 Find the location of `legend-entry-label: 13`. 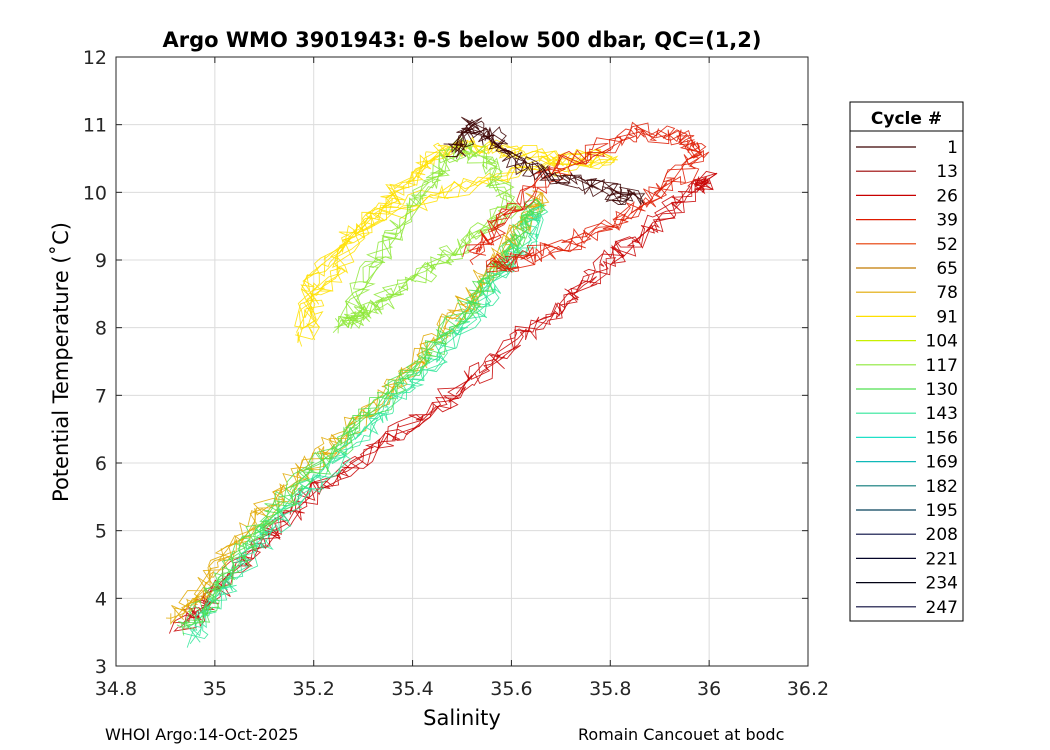

legend-entry-label: 13 is located at coordinates (947, 172).